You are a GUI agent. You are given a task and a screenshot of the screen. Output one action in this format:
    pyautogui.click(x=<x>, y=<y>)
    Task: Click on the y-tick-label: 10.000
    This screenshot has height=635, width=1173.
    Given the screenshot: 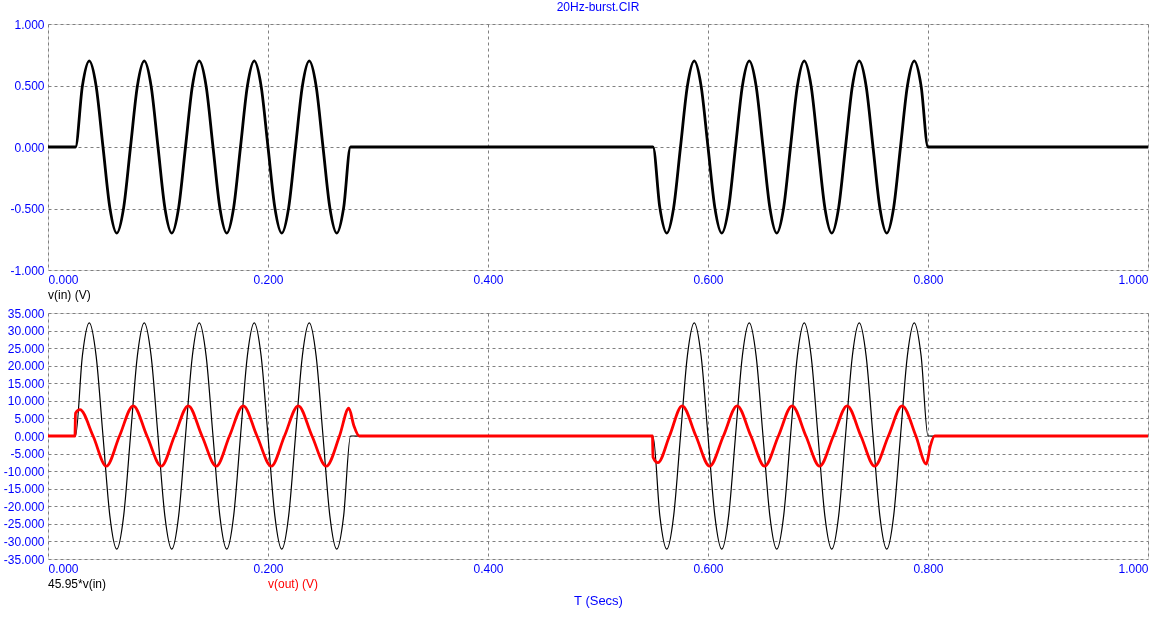 What is the action you would take?
    pyautogui.click(x=26, y=401)
    